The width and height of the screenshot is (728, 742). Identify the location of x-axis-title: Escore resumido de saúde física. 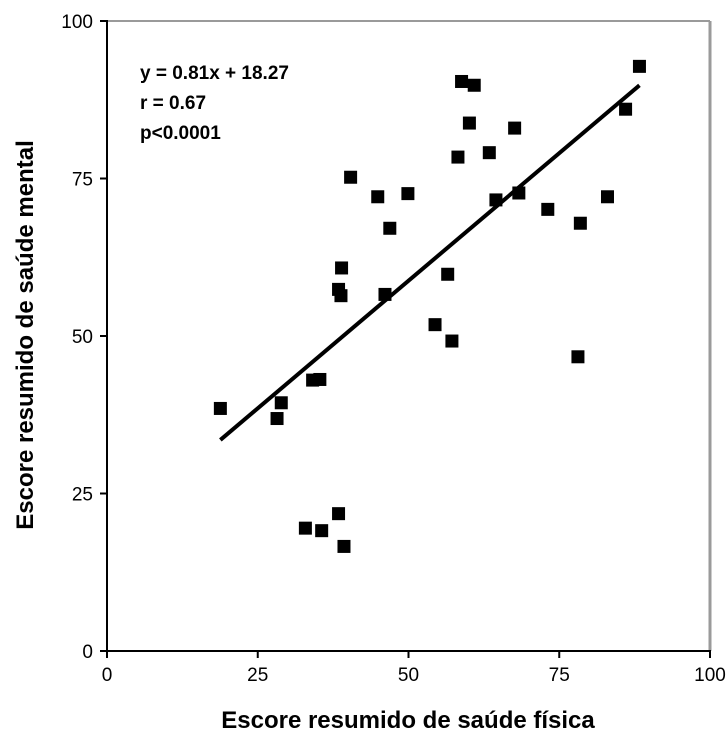
(408, 720).